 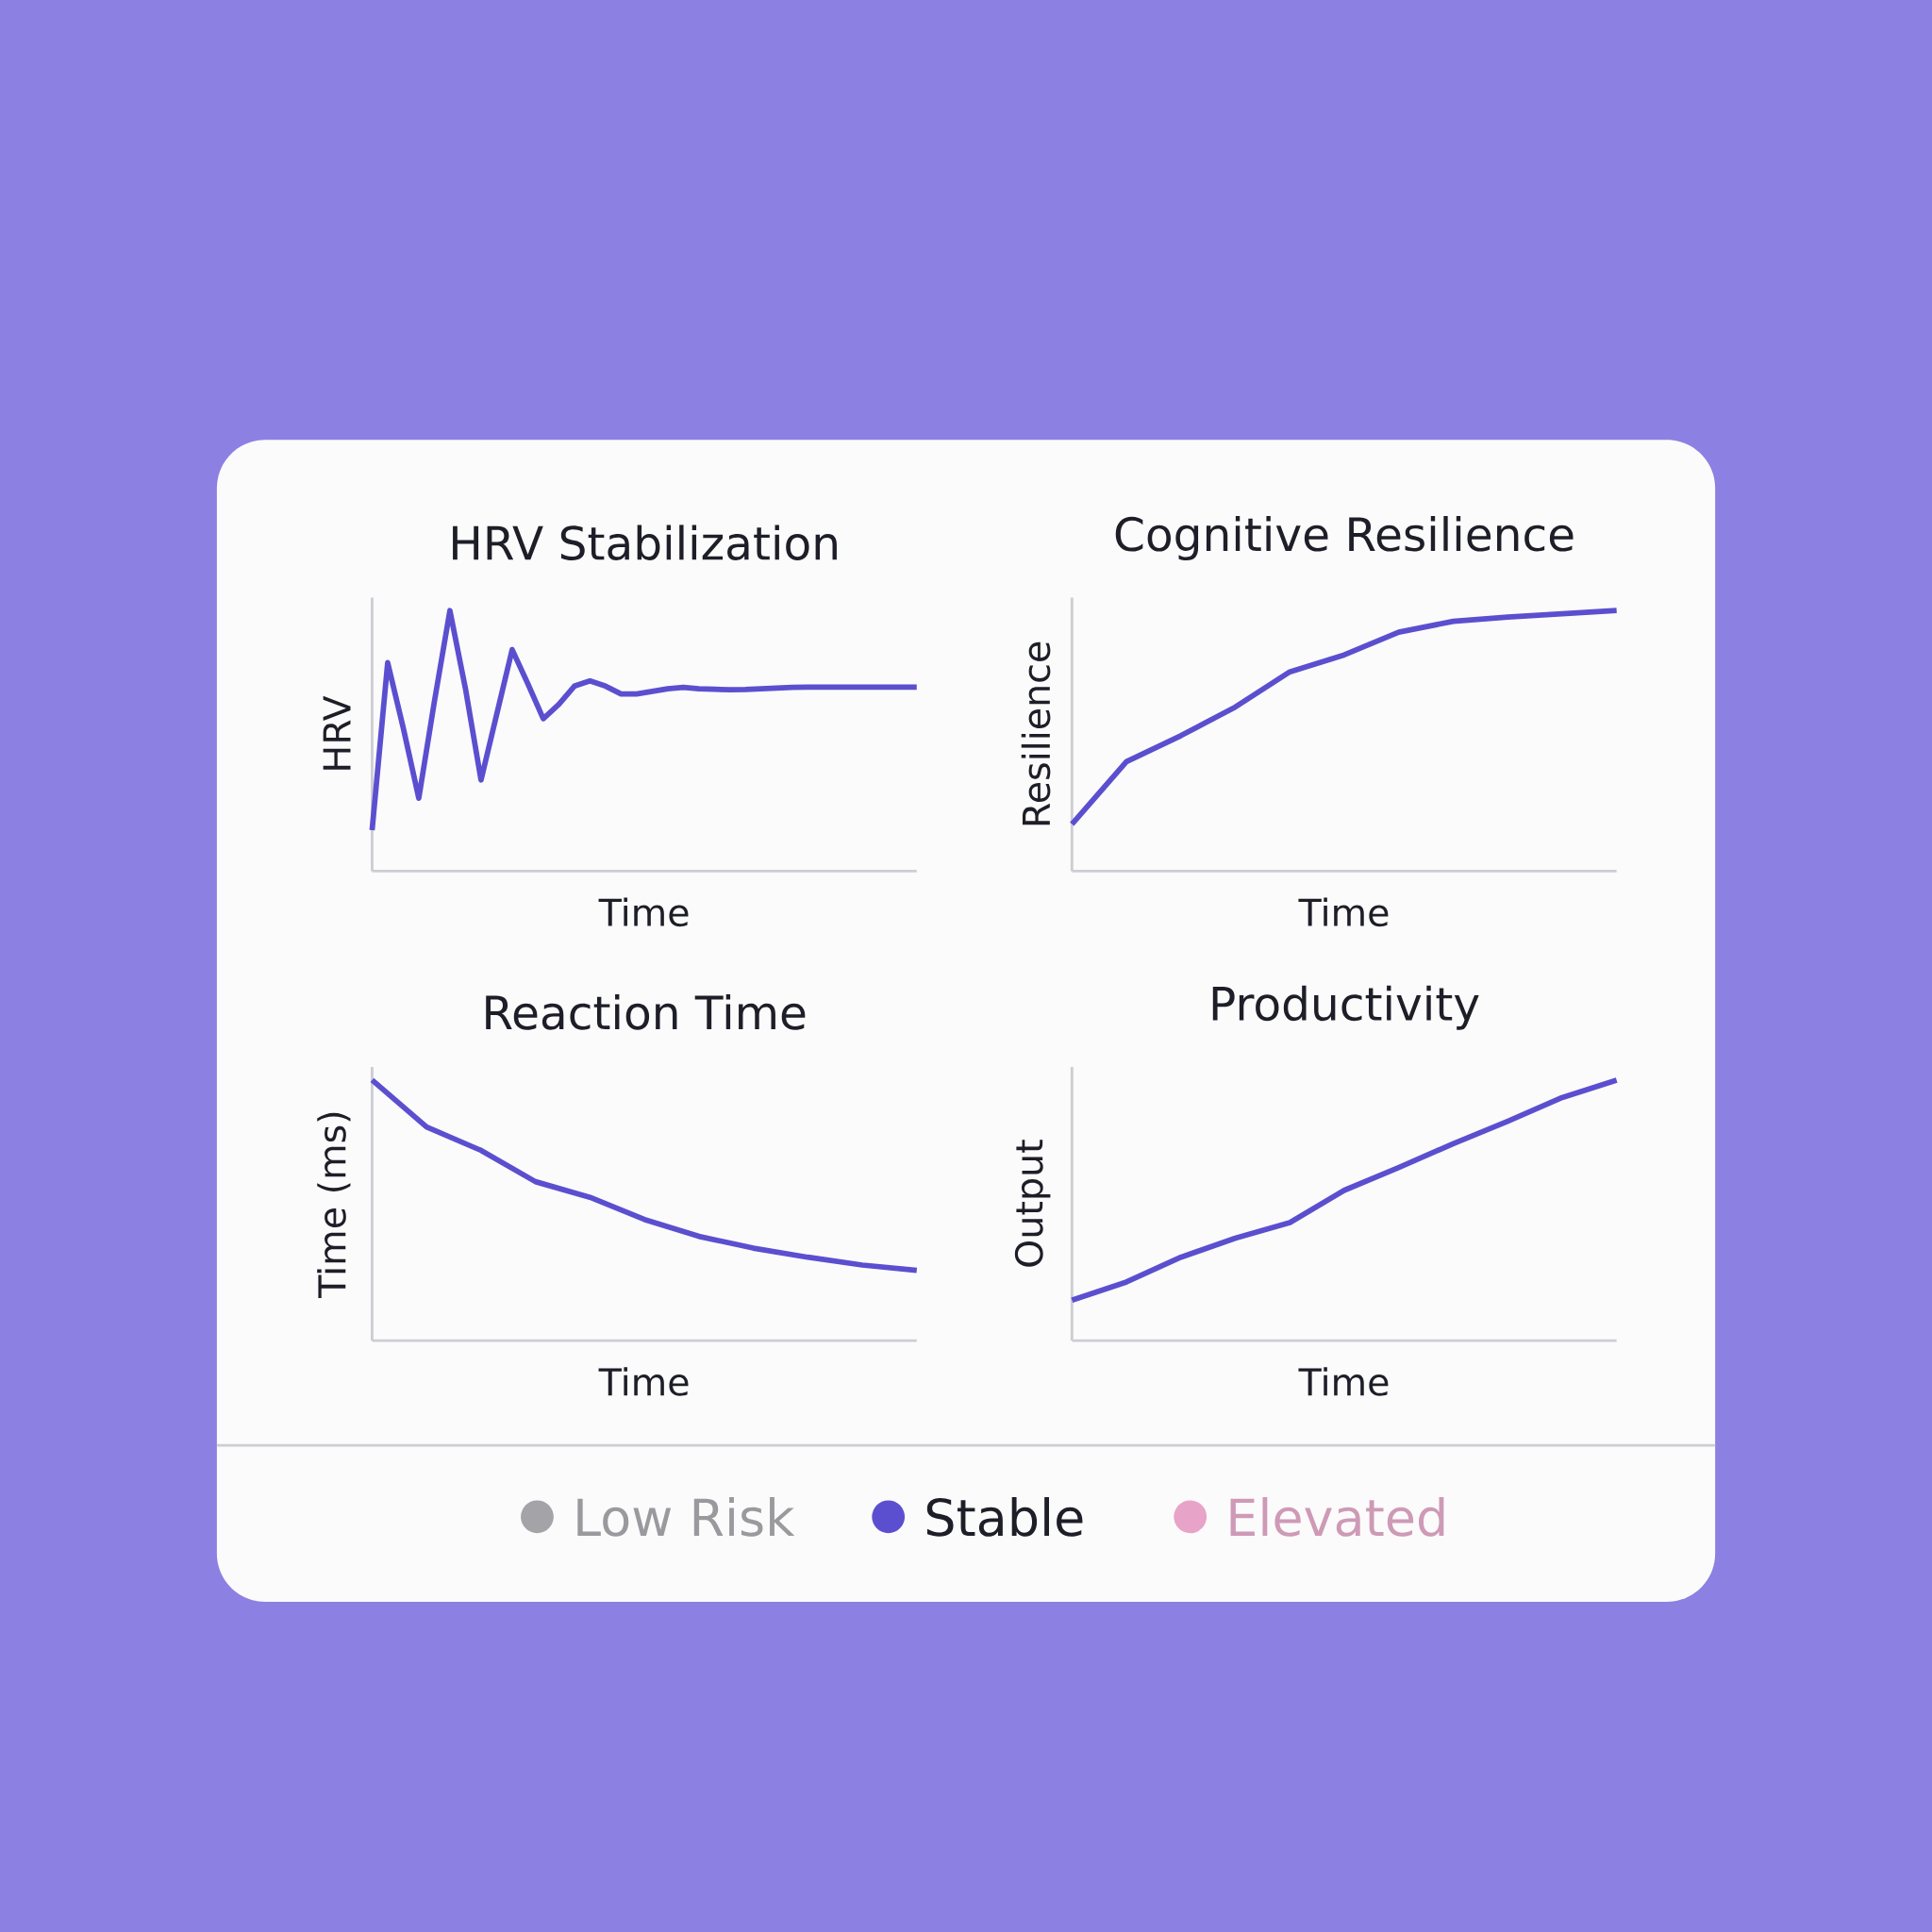 I want to click on y-axis-title: HRV, so click(x=337, y=732).